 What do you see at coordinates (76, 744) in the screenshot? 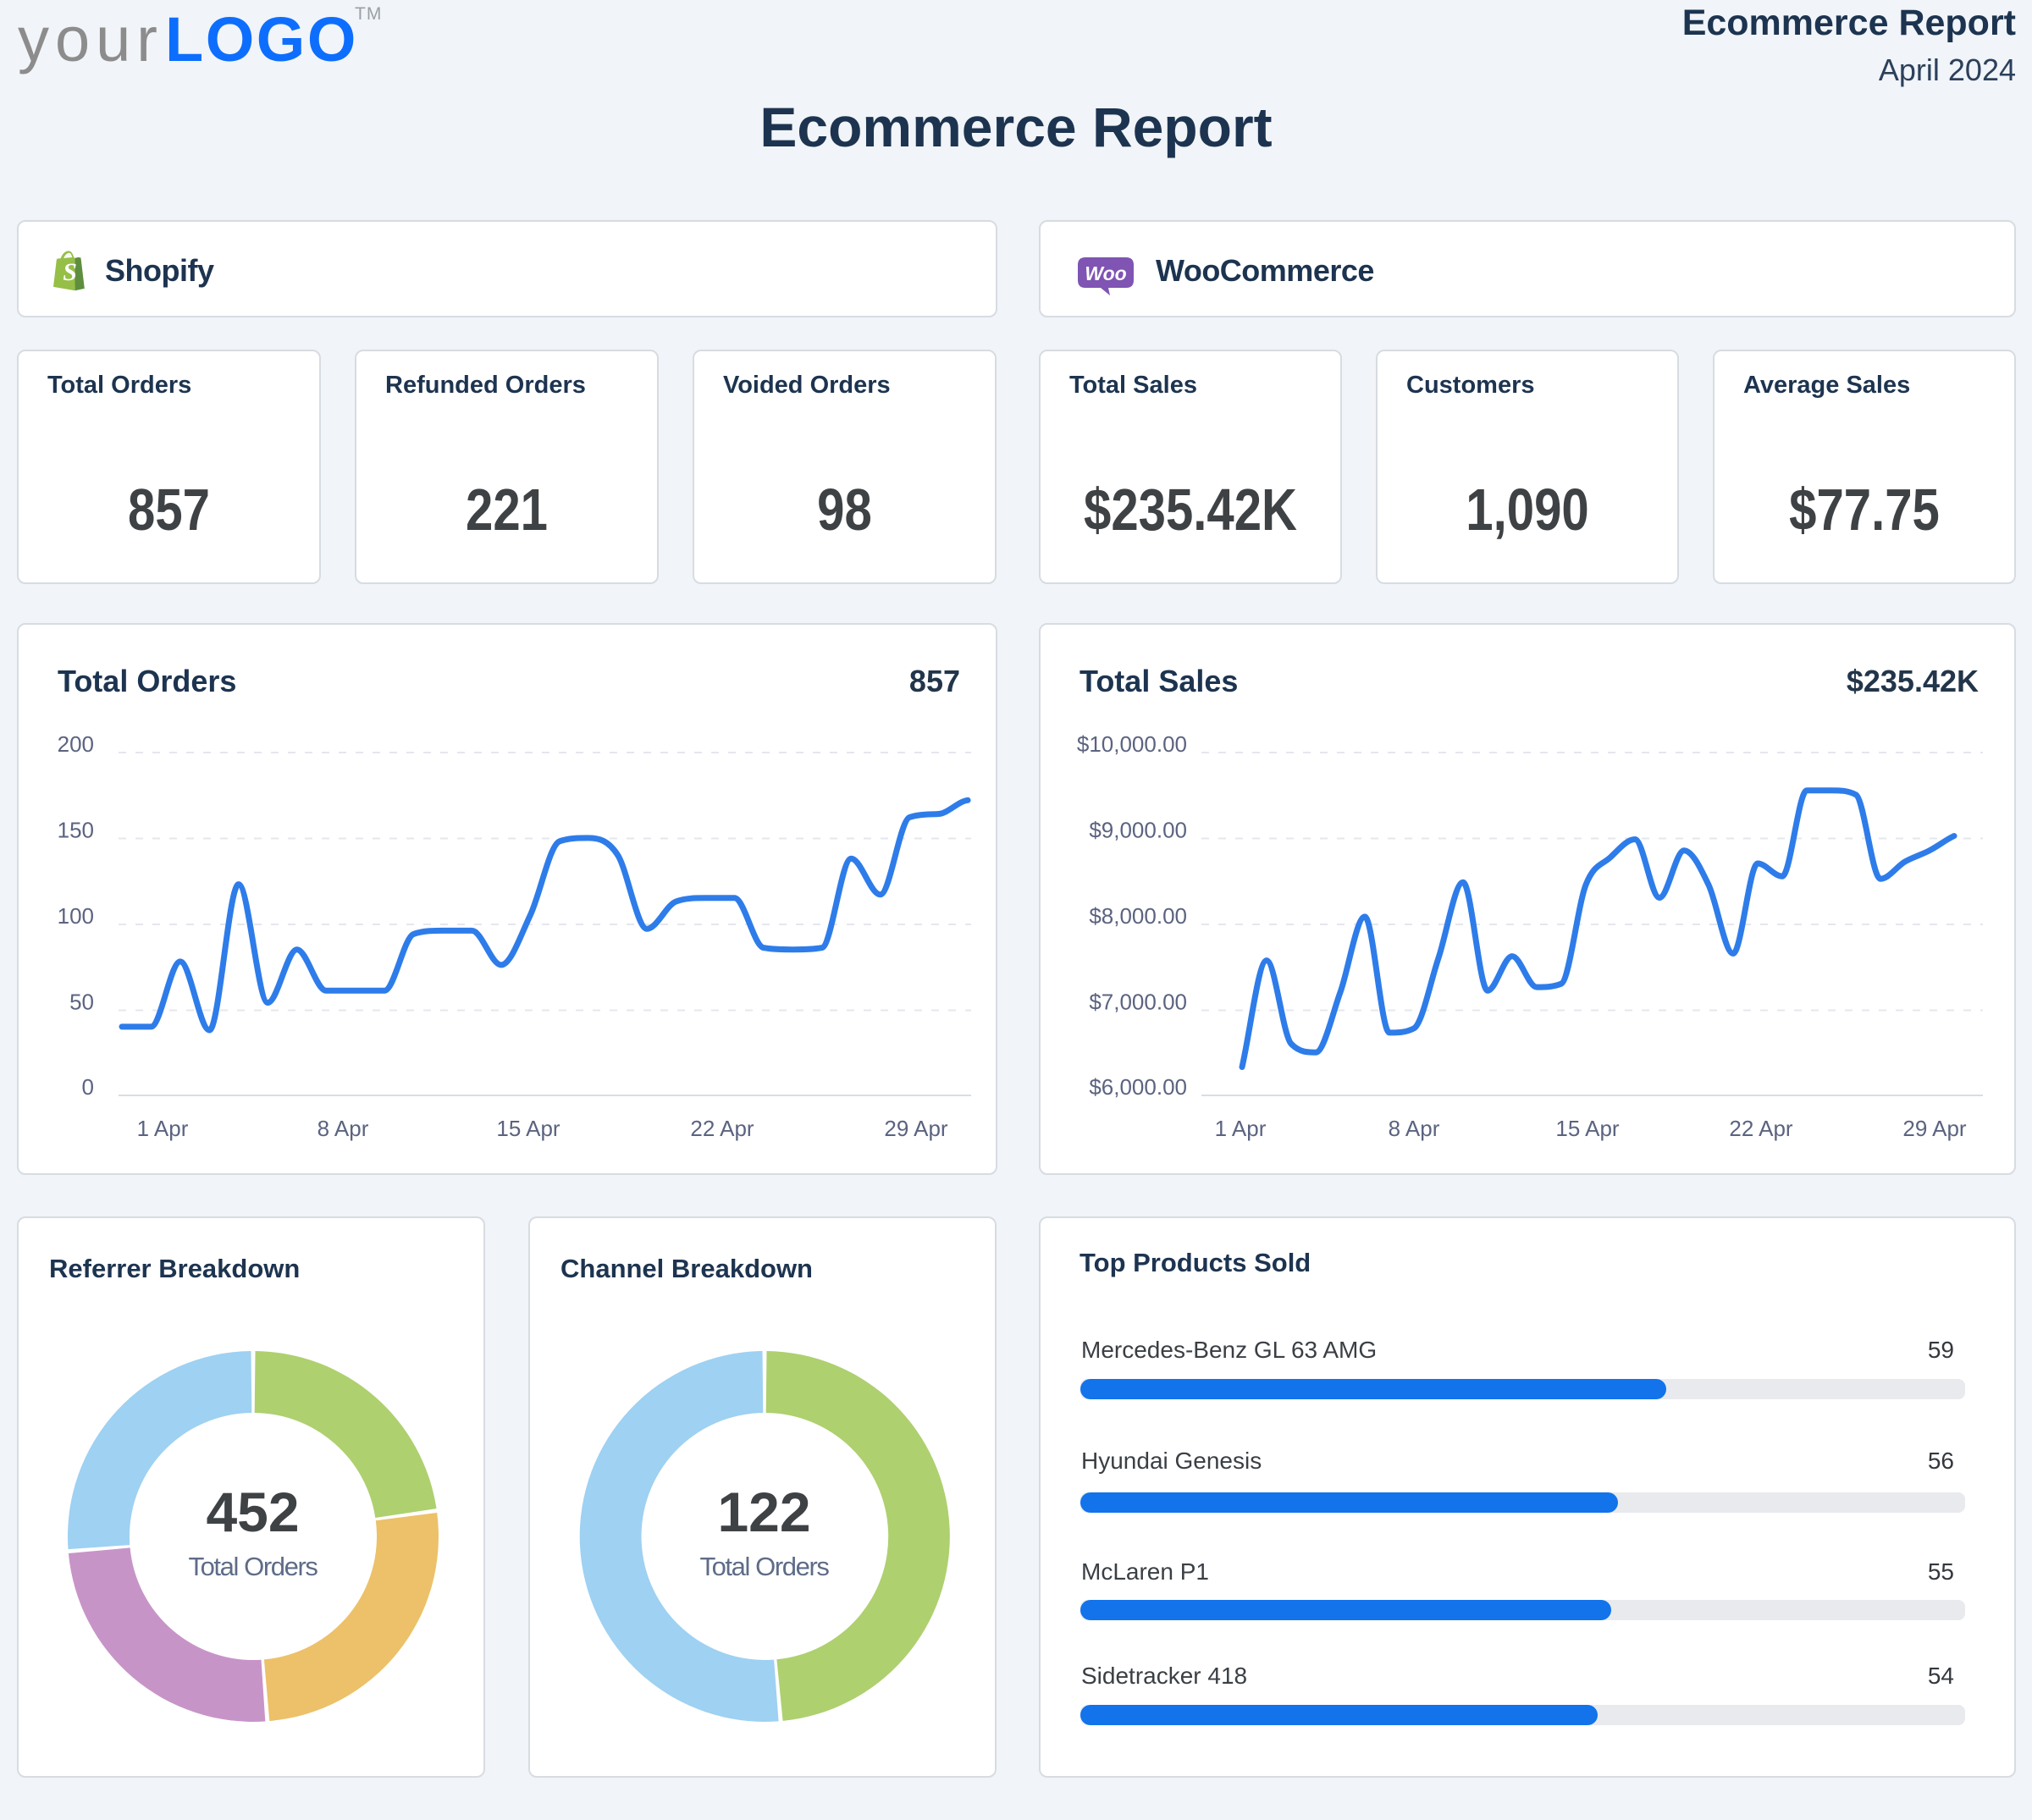
I see `svg-text: 200` at bounding box center [76, 744].